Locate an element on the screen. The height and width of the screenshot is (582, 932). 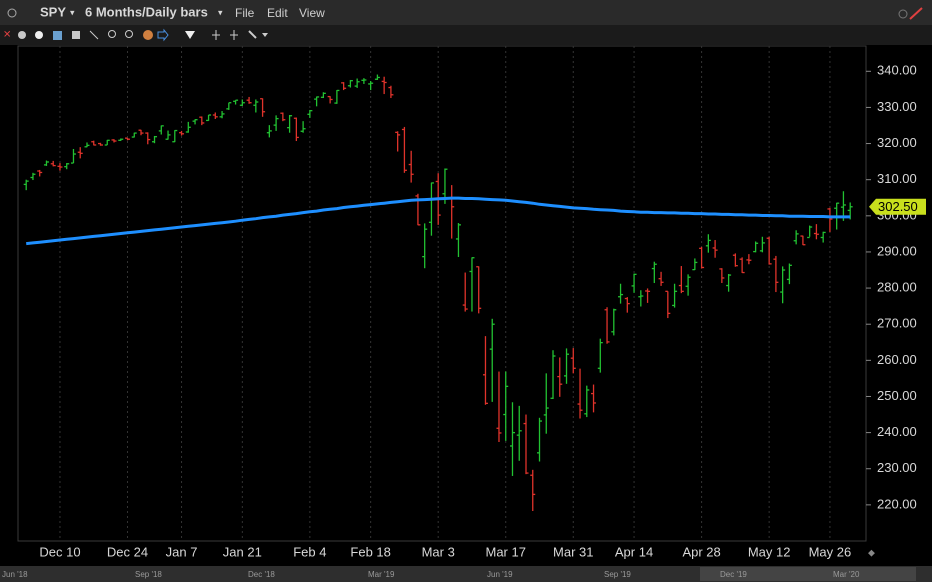
scroll-arrow: ◆ is located at coordinates (871, 552).